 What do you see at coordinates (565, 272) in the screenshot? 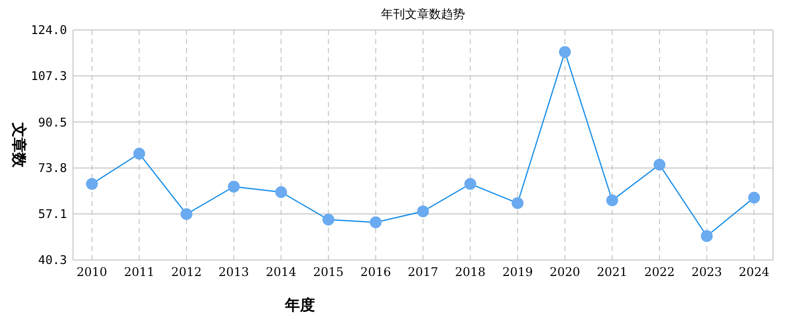
I see `x-tick-label: 2020` at bounding box center [565, 272].